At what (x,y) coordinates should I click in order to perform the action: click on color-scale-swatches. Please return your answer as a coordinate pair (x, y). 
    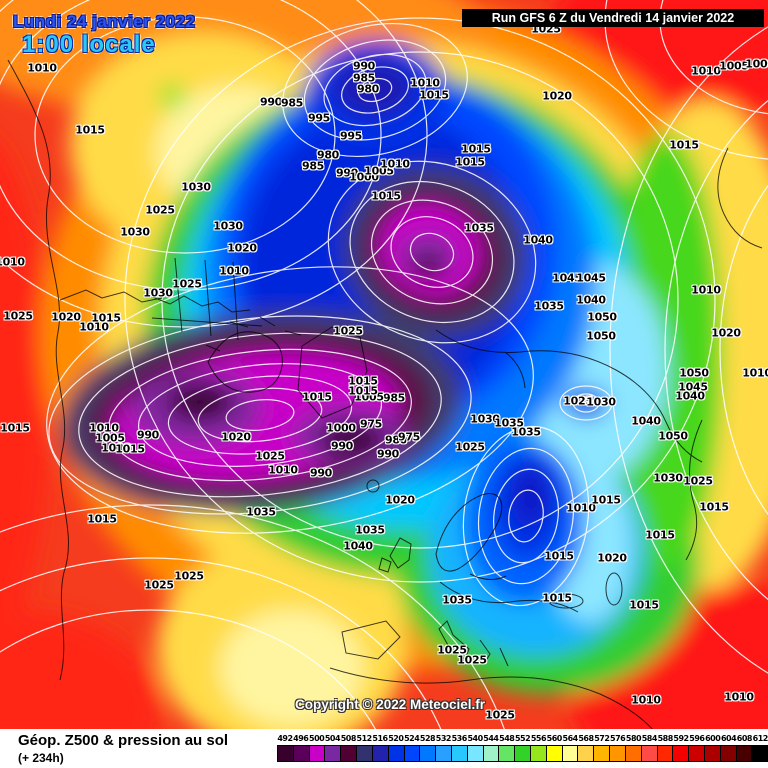
    Looking at the image, I should click on (522, 753).